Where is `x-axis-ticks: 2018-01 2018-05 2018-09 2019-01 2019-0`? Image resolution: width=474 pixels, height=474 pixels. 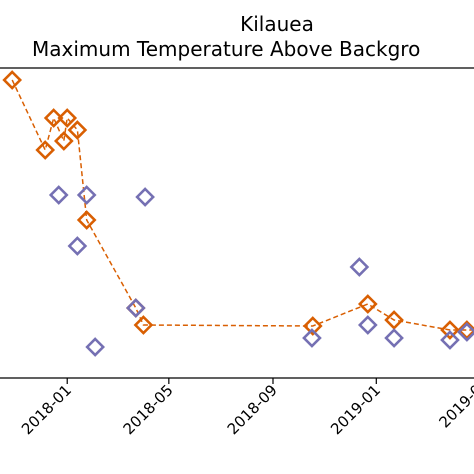
x-axis-ticks: 2018-01 2018-05 2018-09 2019-01 2019-0 is located at coordinates (246, 408).